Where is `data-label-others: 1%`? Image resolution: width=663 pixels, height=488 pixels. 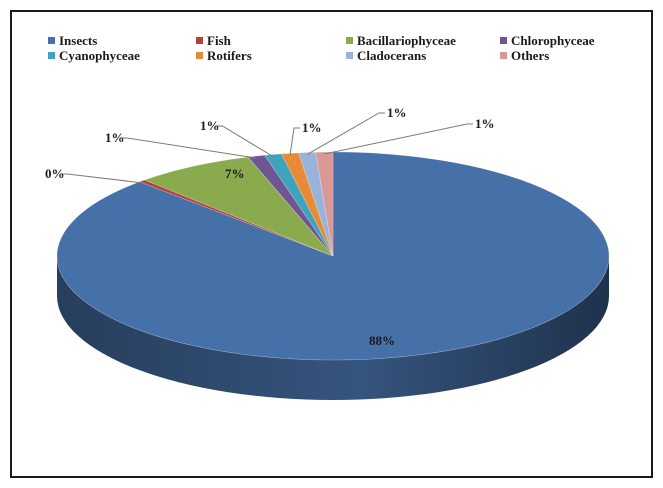
data-label-others: 1% is located at coordinates (485, 123).